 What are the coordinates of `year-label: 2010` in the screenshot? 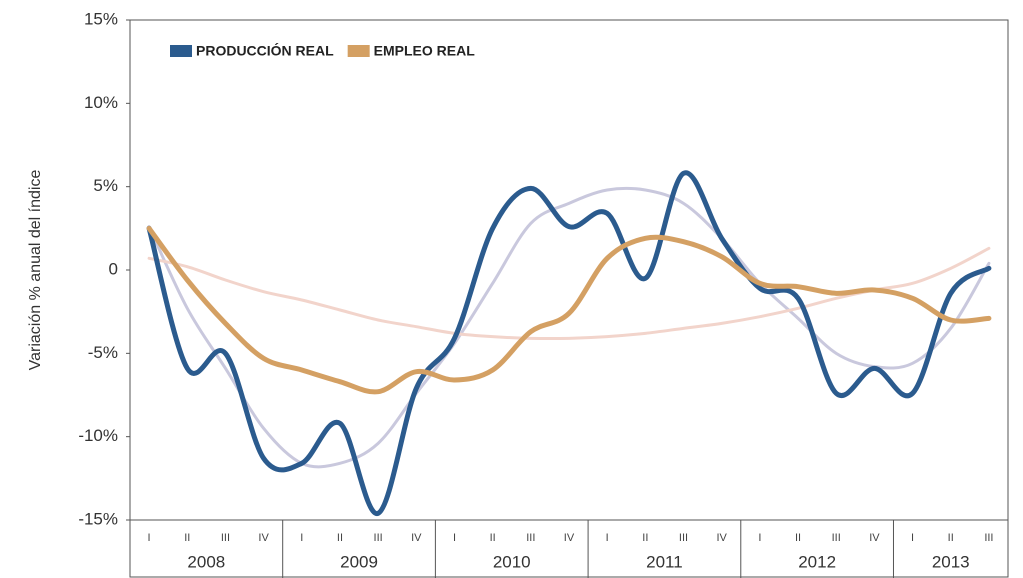 It's located at (512, 561).